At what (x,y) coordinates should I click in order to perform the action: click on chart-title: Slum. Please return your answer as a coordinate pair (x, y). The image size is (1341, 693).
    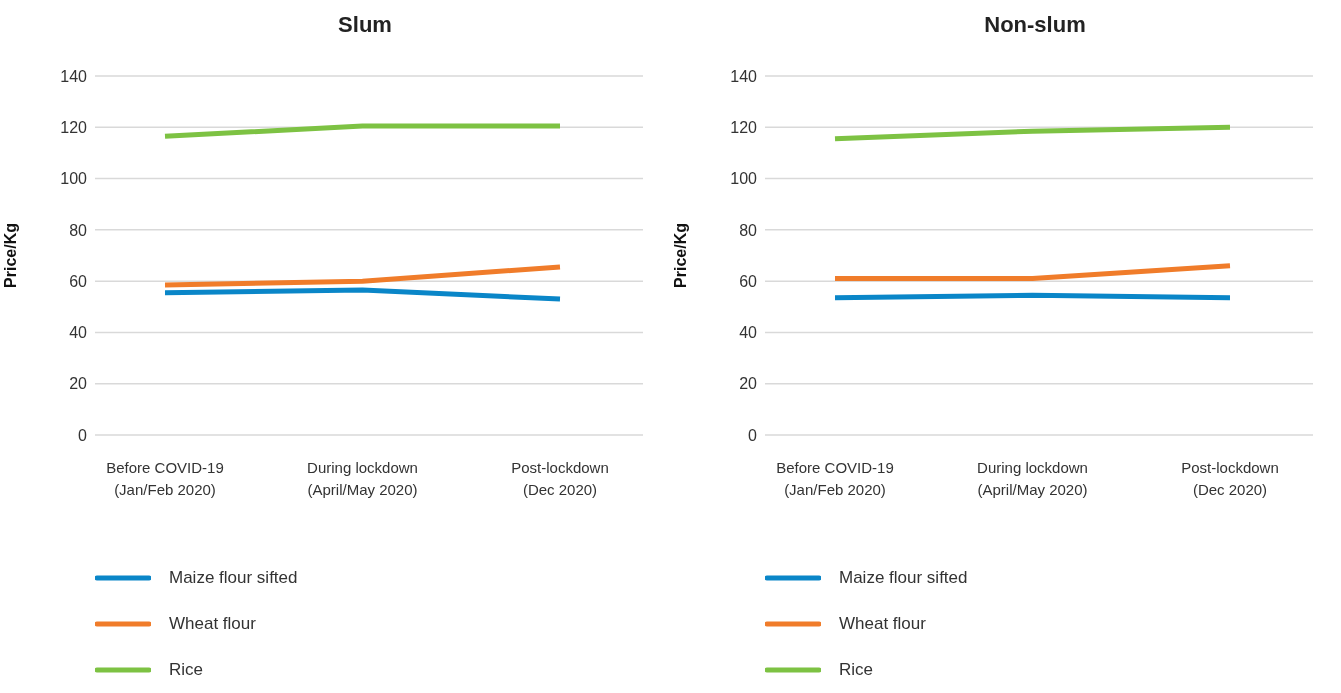
    Looking at the image, I should click on (365, 25).